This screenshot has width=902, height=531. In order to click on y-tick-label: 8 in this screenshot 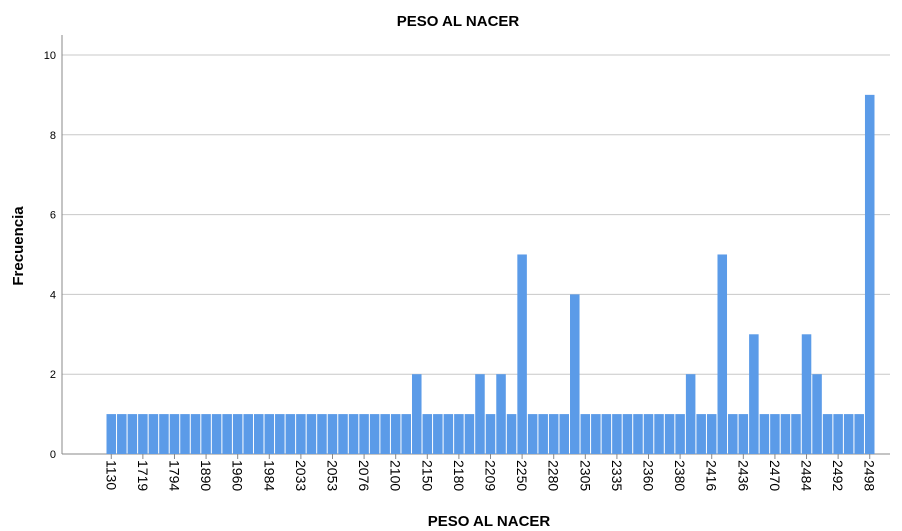, I will do `click(53, 136)`.